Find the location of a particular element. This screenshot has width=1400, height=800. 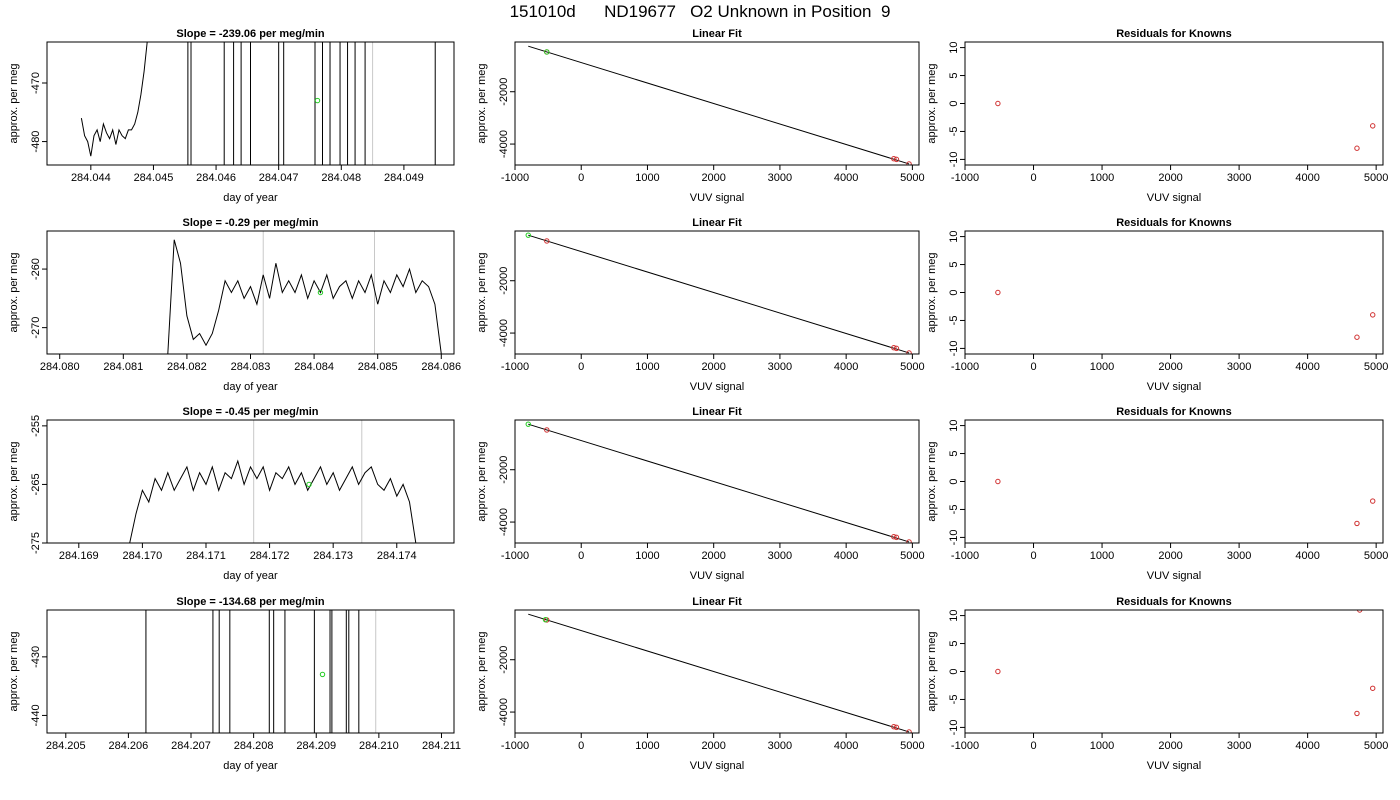

y-tick-label: -265 is located at coordinates (36, 484).